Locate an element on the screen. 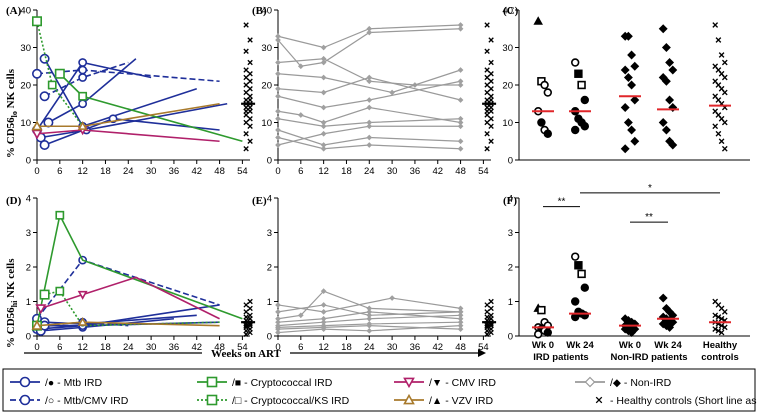  x-tick-label-b: 0 is located at coordinates (277, 171).